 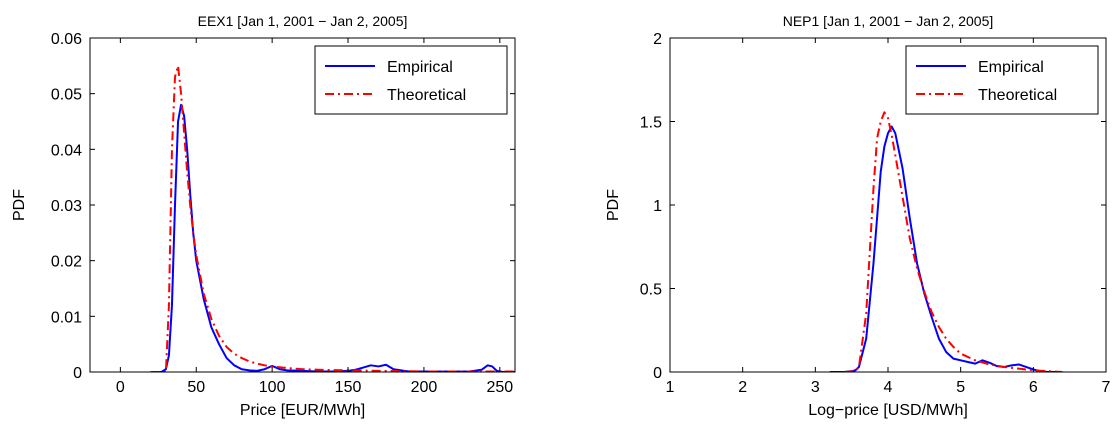 I want to click on x-tick-label: 7, so click(x=1106, y=387).